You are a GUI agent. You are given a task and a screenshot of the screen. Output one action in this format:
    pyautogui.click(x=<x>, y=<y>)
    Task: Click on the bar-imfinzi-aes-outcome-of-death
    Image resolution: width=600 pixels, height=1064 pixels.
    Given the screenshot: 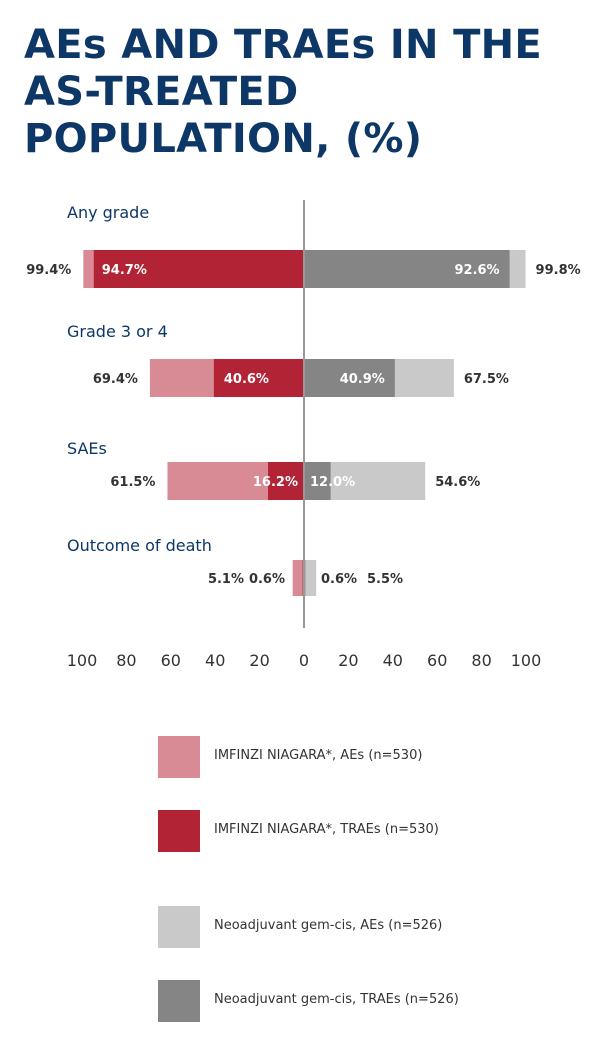 What is the action you would take?
    pyautogui.click(x=298, y=578)
    